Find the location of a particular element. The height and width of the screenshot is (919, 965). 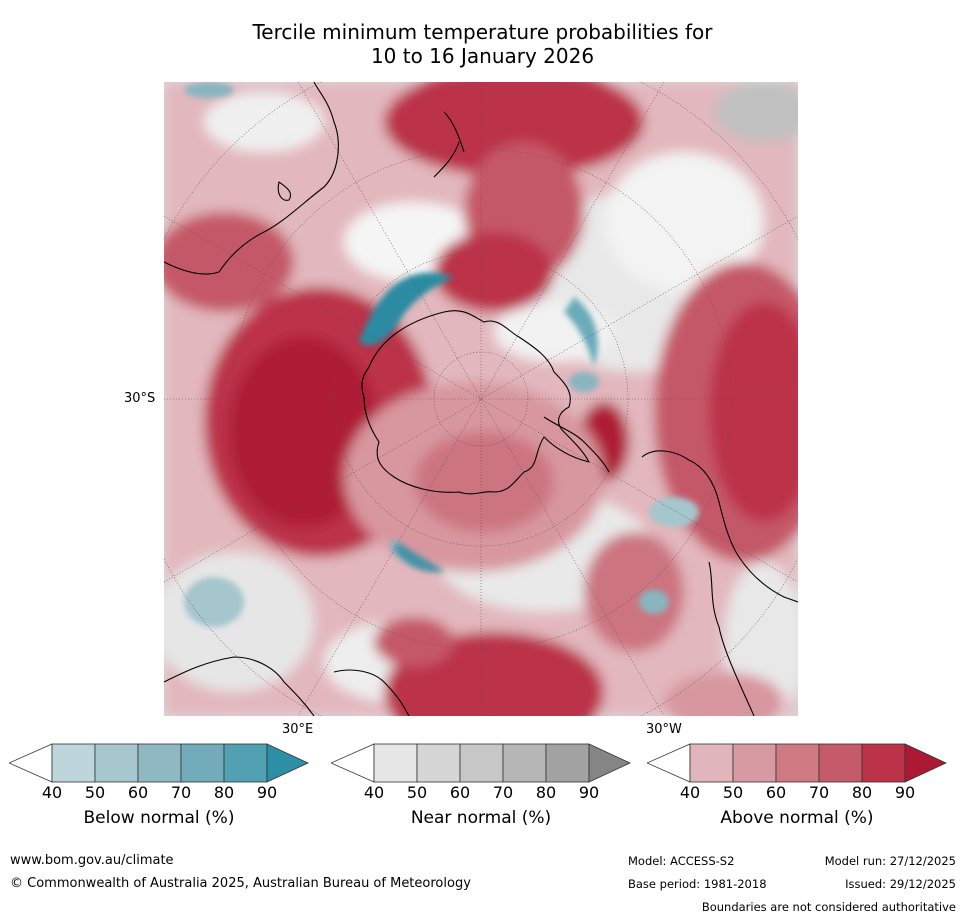

legend-label-near: Near normal (%) is located at coordinates (481, 818).